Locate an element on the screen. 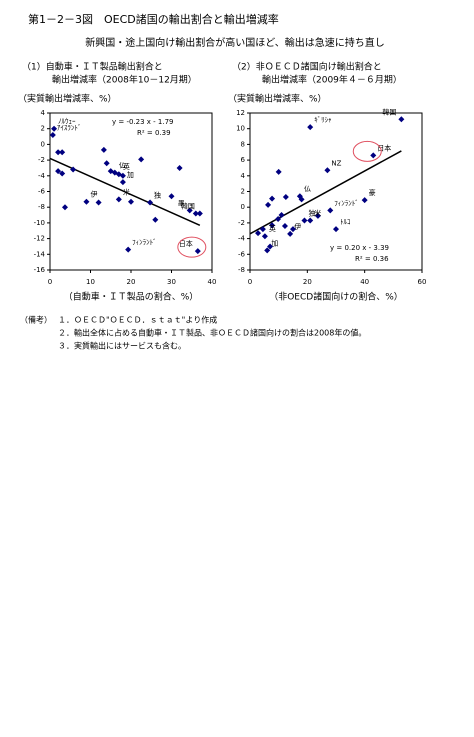 This screenshot has width=474, height=737. y-tick-label: -10 is located at coordinates (39, 223).